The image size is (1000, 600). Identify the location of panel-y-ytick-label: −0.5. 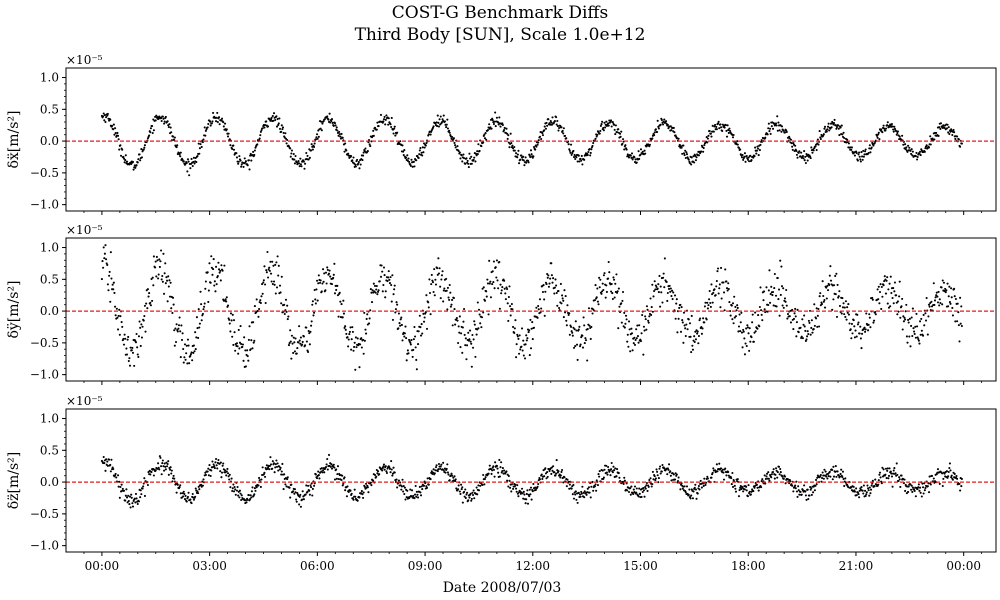
(44, 343).